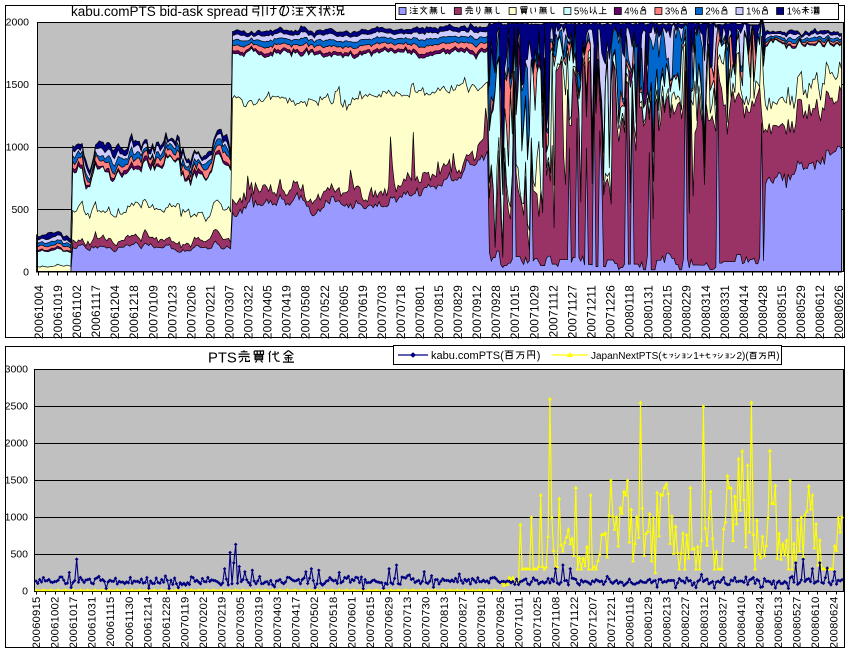 This screenshot has width=850, height=652. What do you see at coordinates (153, 312) in the screenshot?
I see `svg-text: 20070109` at bounding box center [153, 312].